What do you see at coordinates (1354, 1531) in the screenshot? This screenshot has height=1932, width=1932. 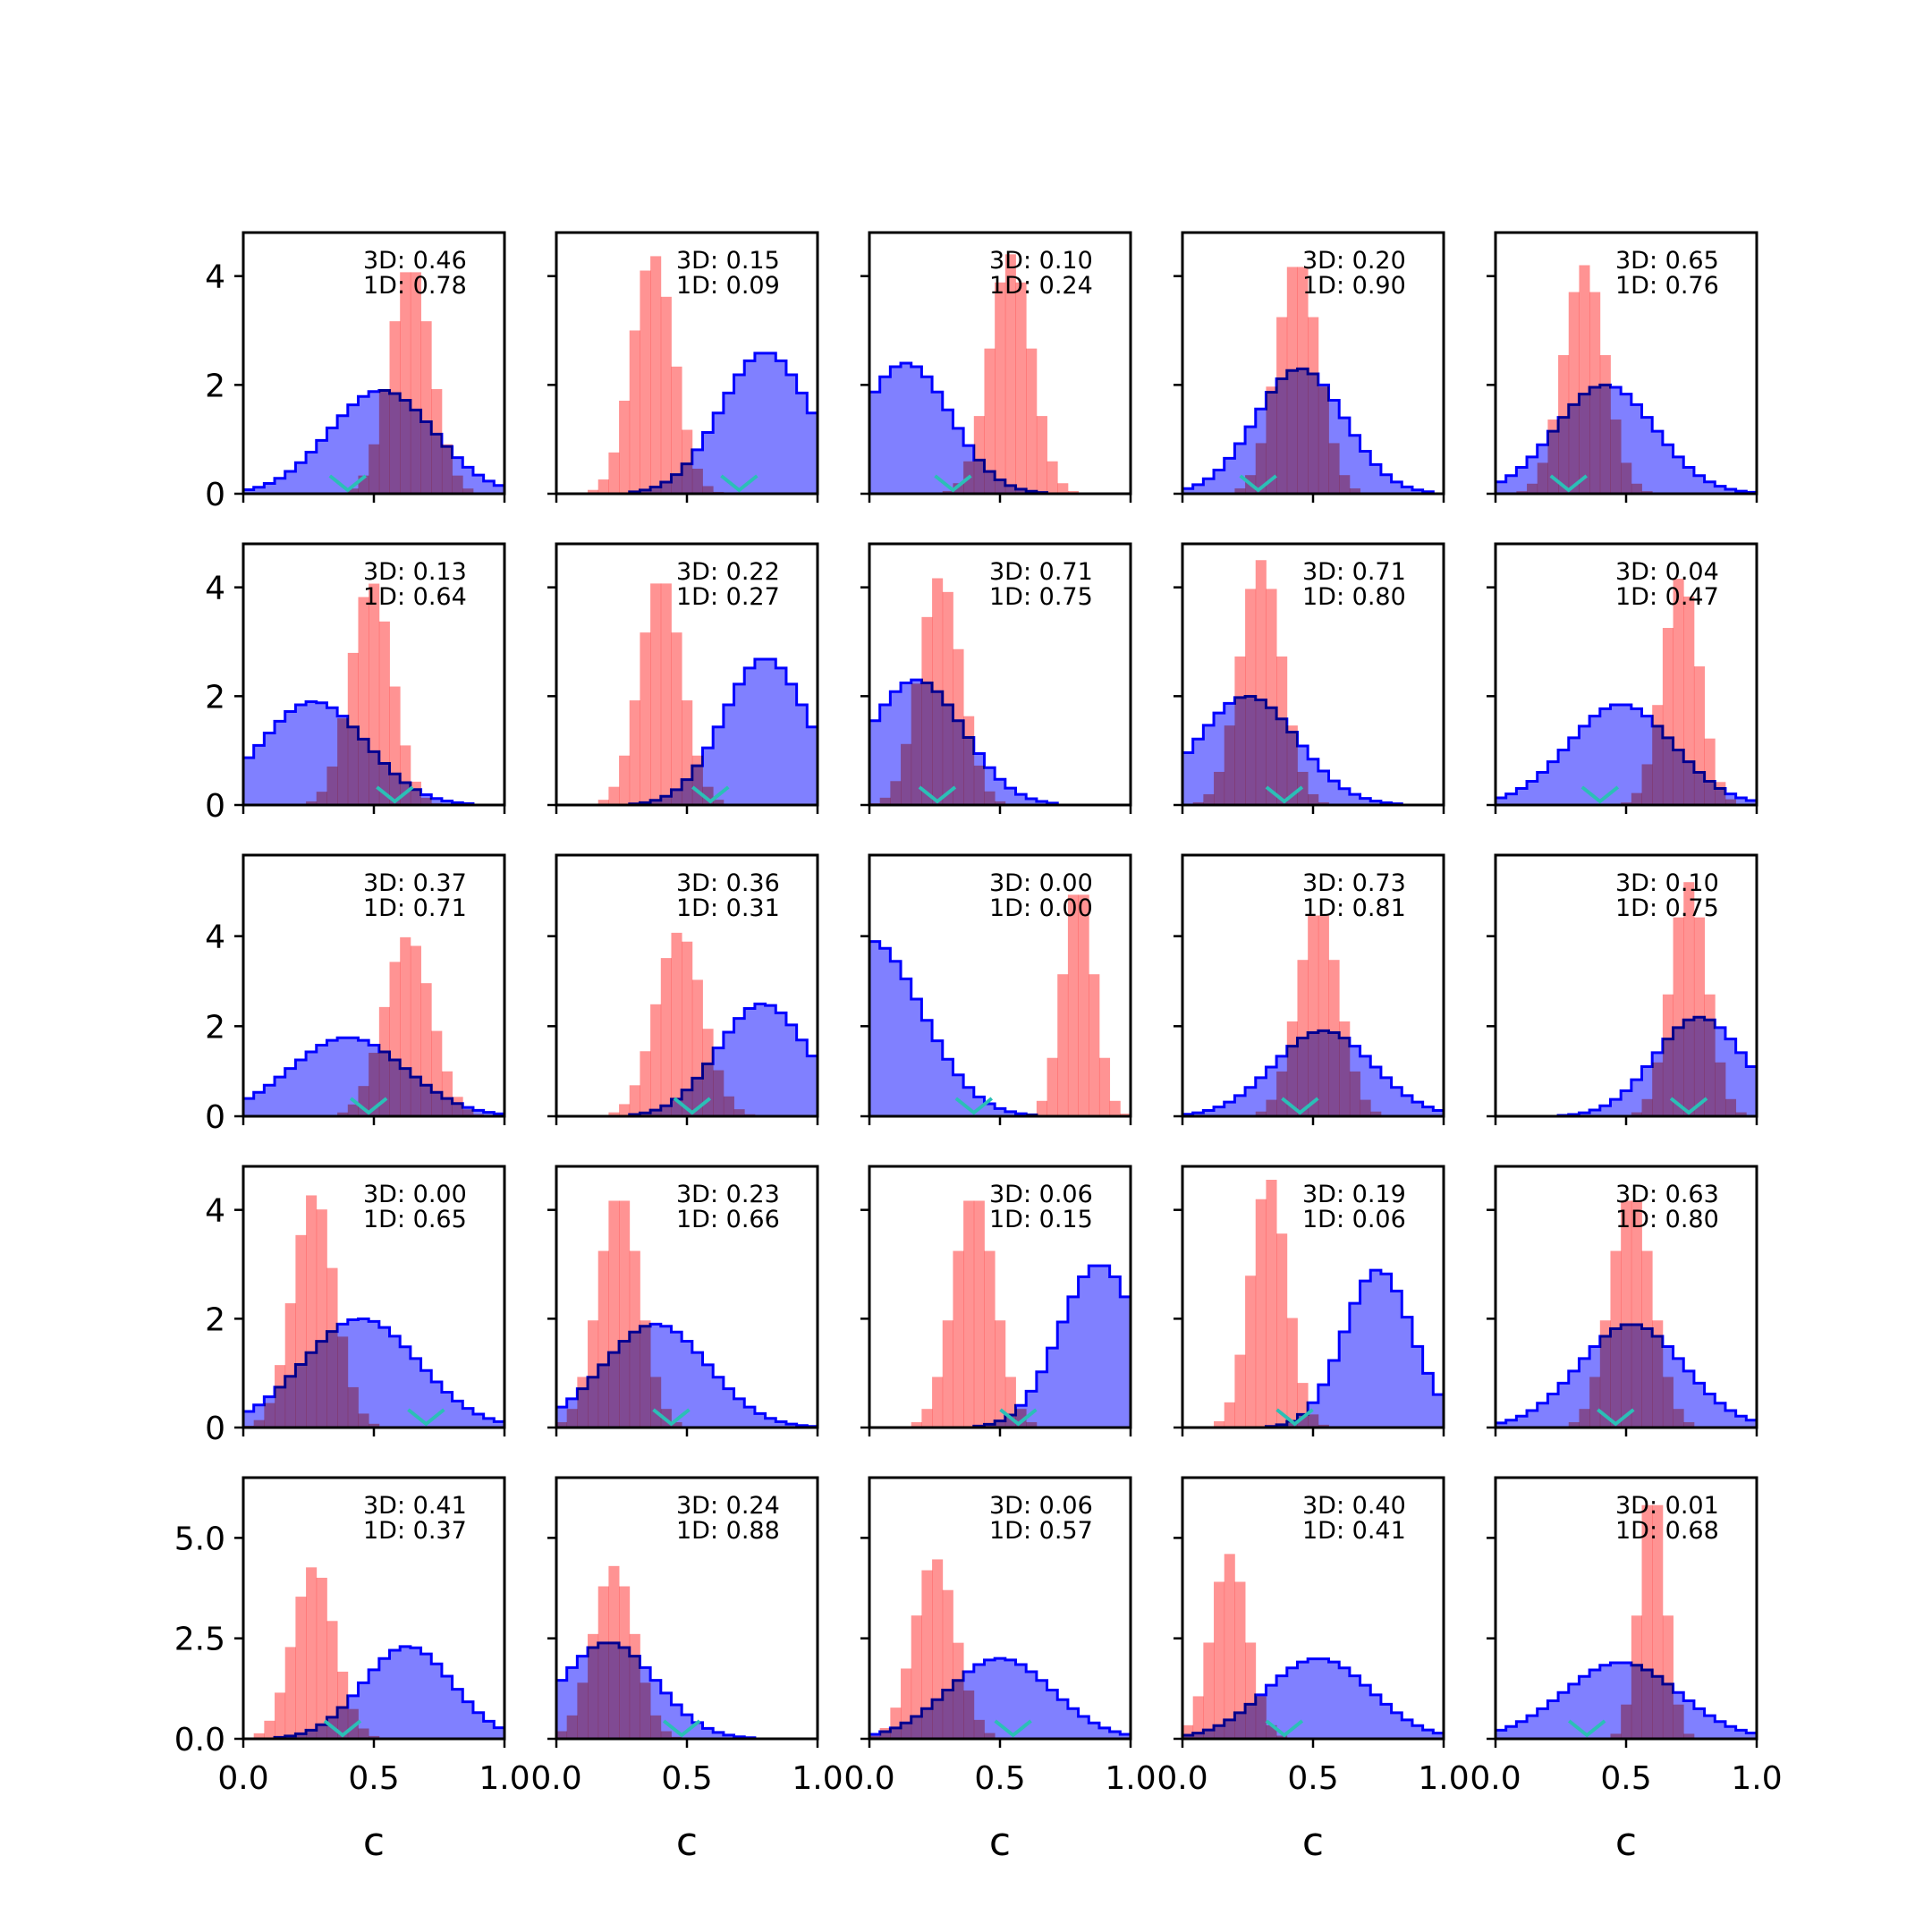 I see `annotation-1d: 1D: 0.41` at bounding box center [1354, 1531].